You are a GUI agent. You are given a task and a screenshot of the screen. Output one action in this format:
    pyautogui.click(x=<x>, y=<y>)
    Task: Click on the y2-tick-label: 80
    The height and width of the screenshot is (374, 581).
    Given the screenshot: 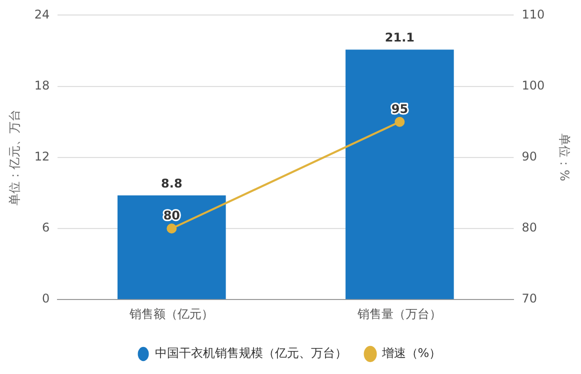 What is the action you would take?
    pyautogui.click(x=529, y=227)
    